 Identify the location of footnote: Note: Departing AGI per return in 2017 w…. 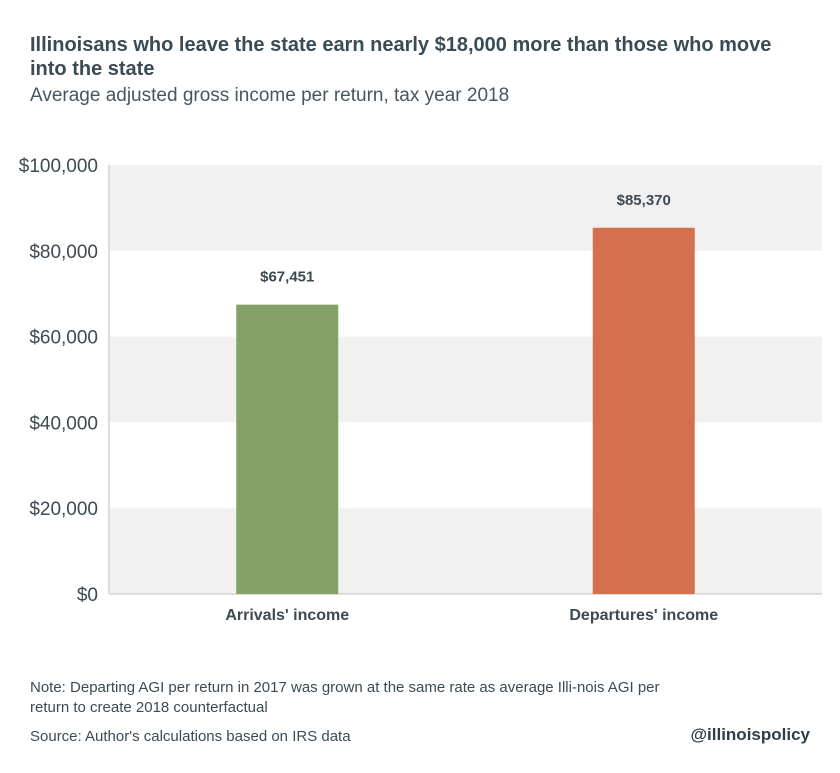
(345, 697).